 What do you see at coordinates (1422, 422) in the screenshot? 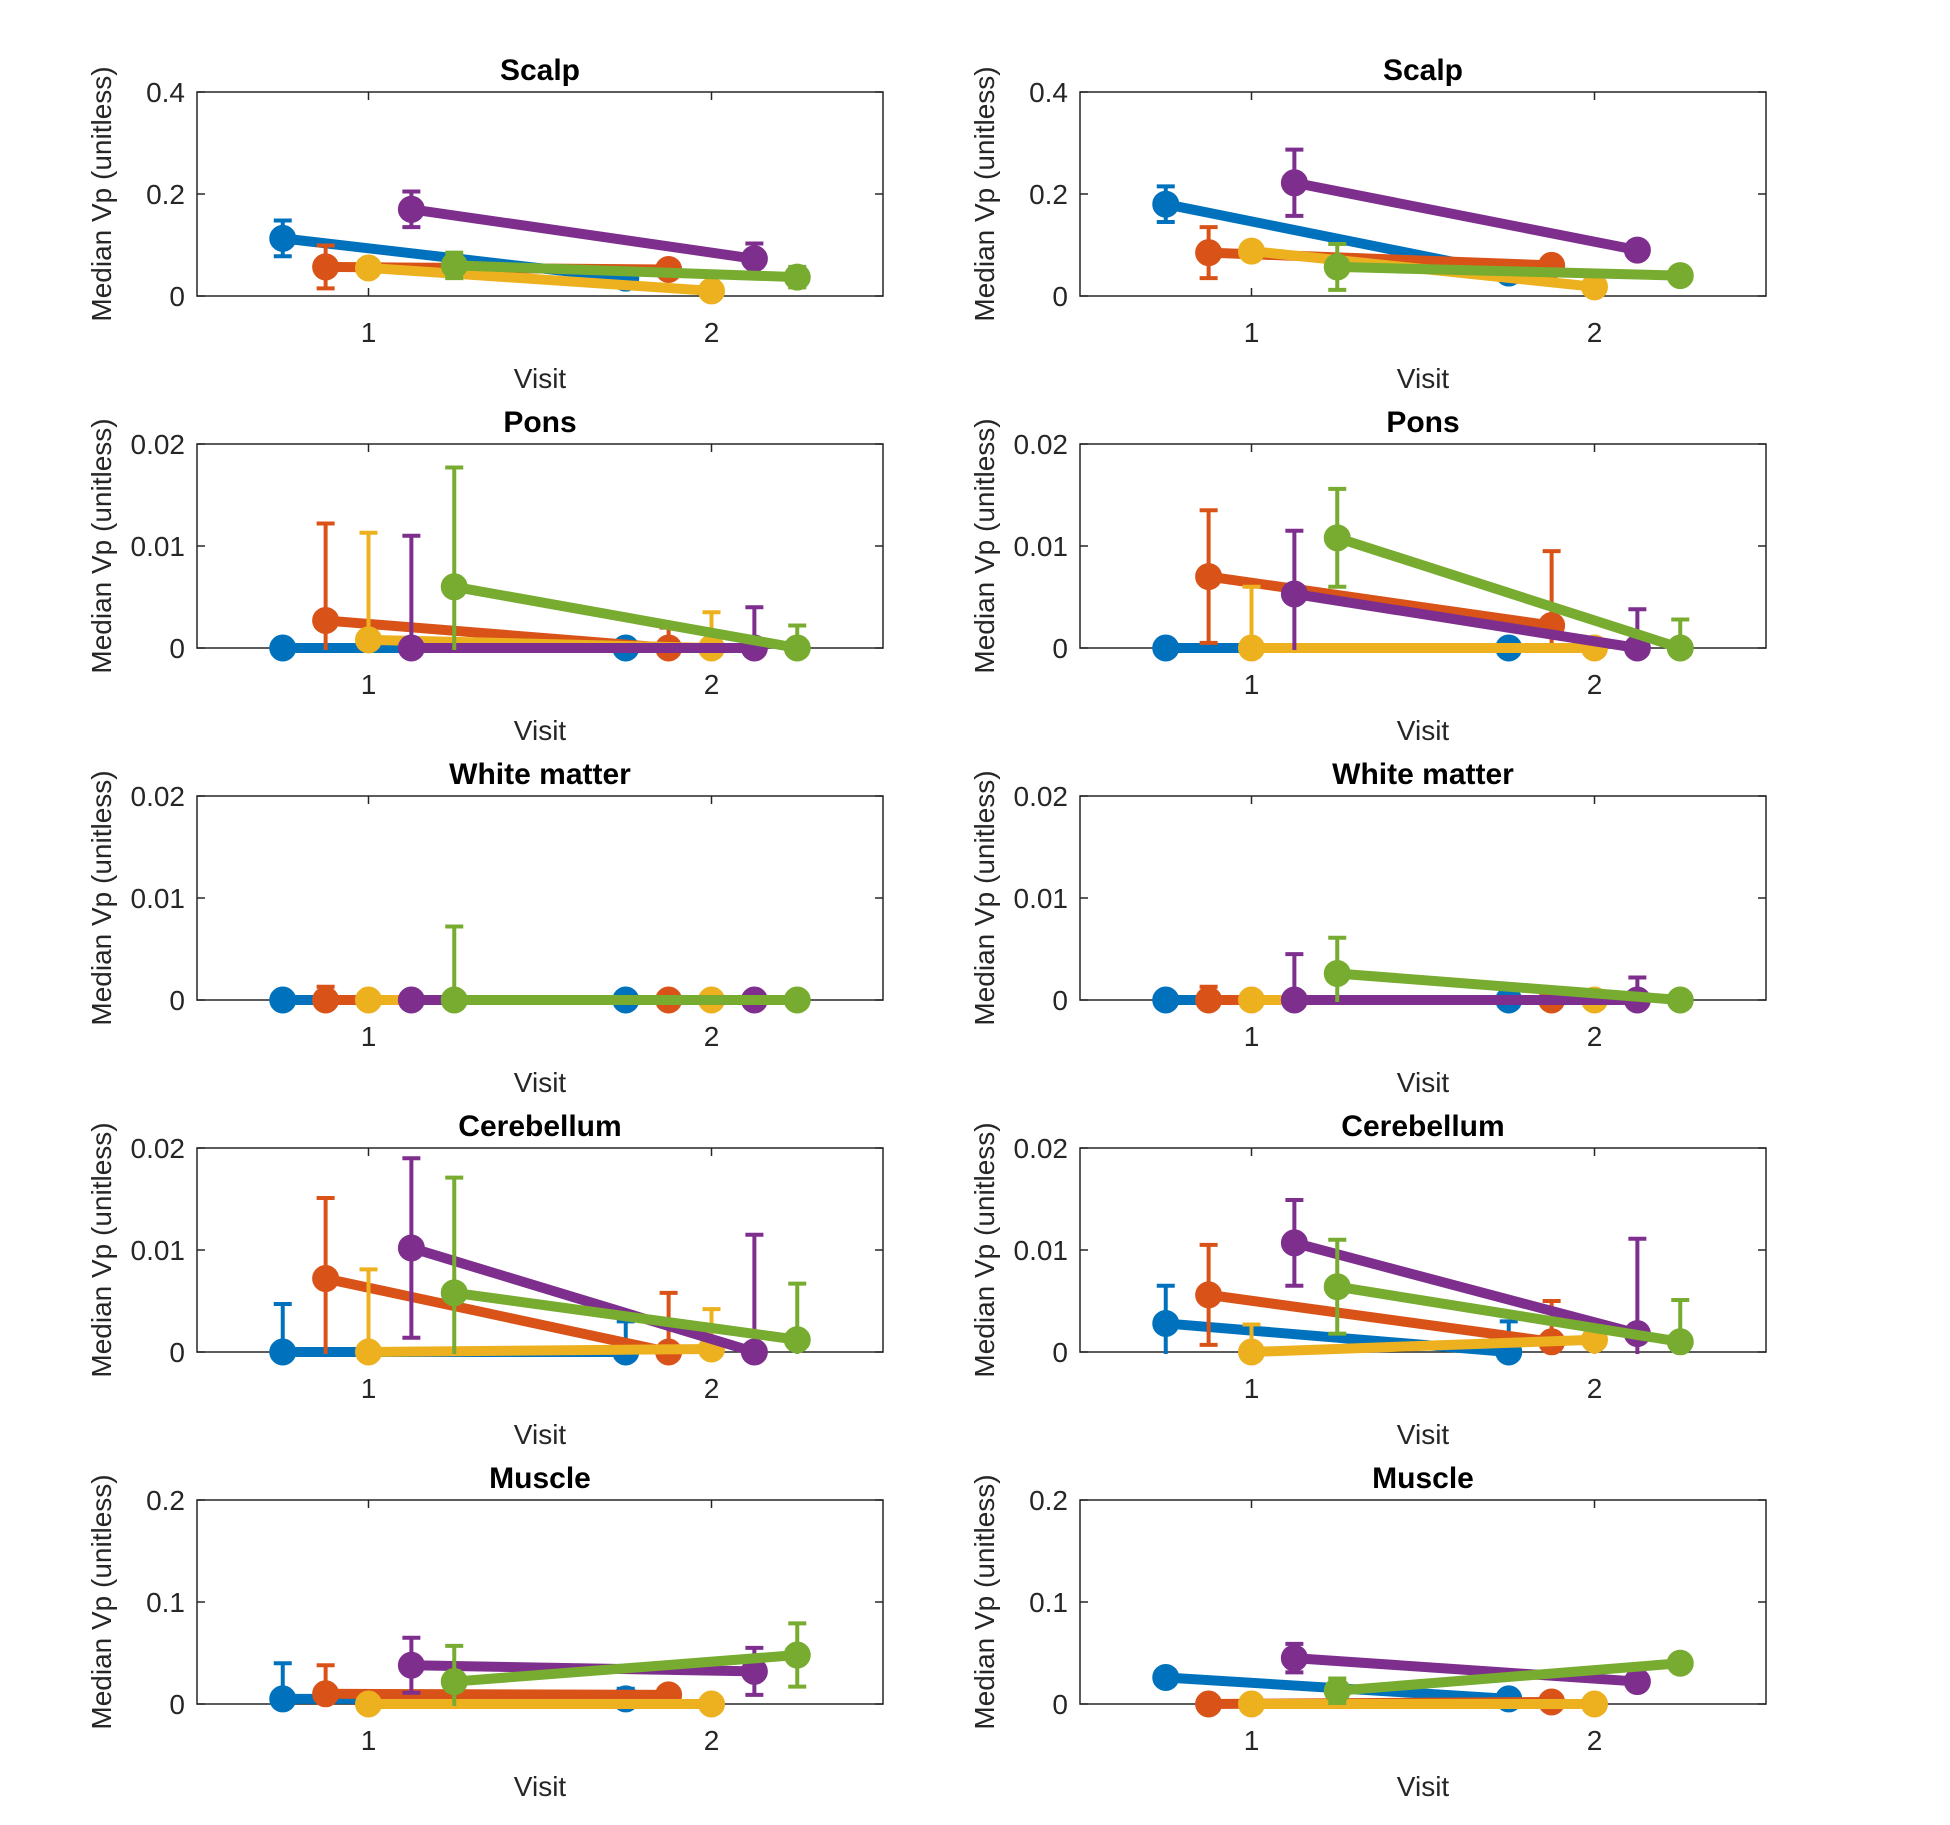
I see `subplot-title: Pons` at bounding box center [1422, 422].